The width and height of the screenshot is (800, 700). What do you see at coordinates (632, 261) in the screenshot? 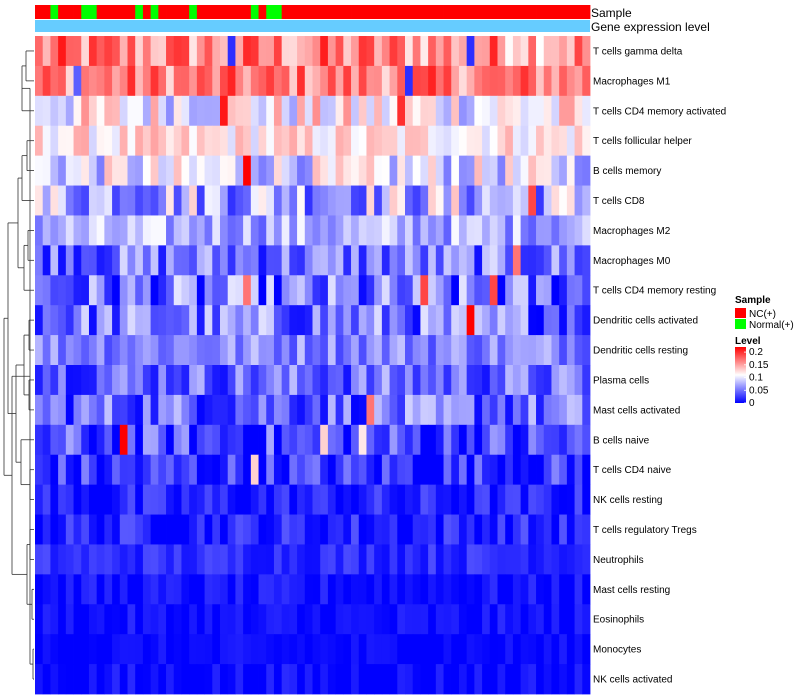
I see `row-label: Macrophages M0` at bounding box center [632, 261].